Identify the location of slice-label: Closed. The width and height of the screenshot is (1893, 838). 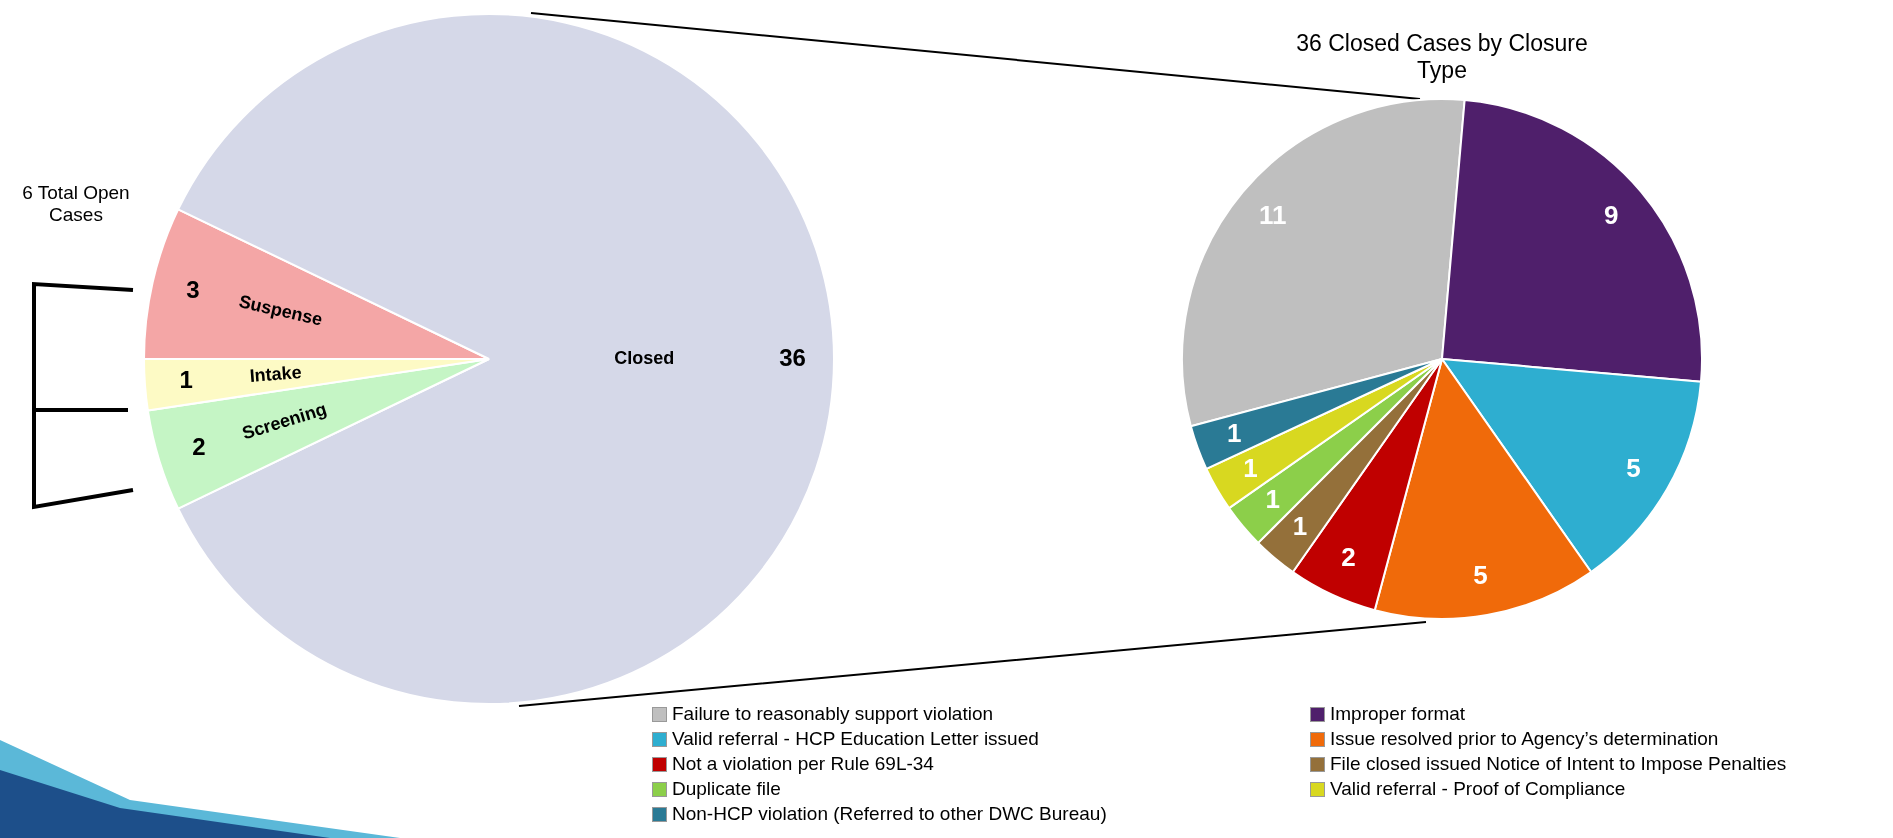
(644, 357).